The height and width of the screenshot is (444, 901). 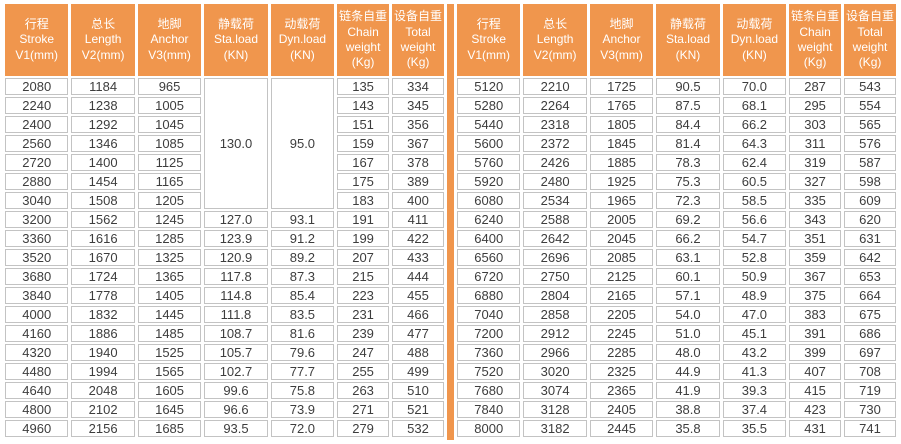 I want to click on table-cell: 2720, so click(x=37, y=162).